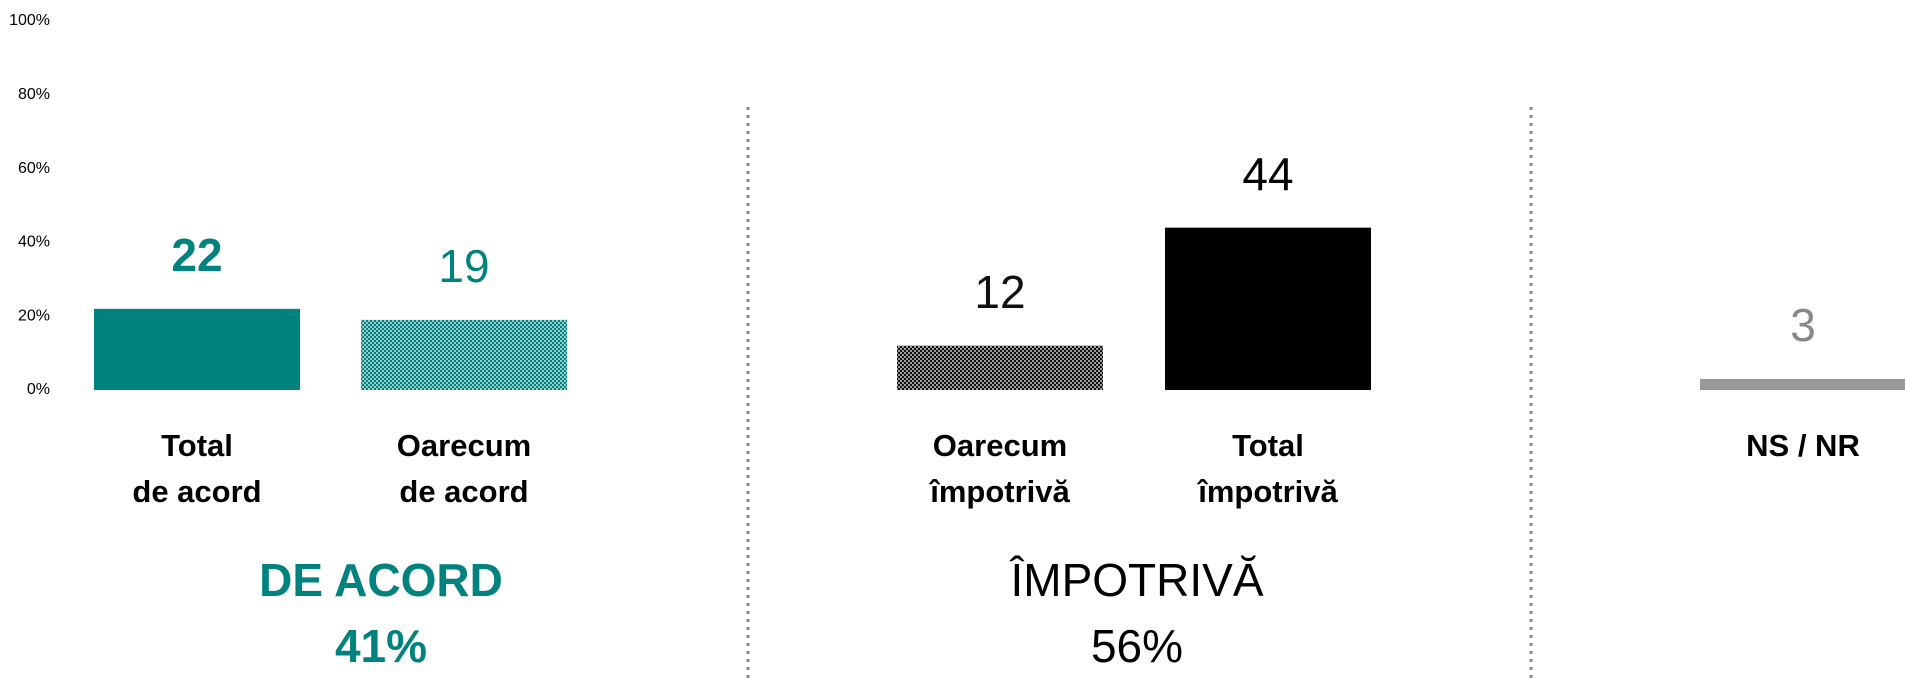 The image size is (1905, 683). What do you see at coordinates (1268, 468) in the screenshot?
I see `x-tick-label: Total împotrivă` at bounding box center [1268, 468].